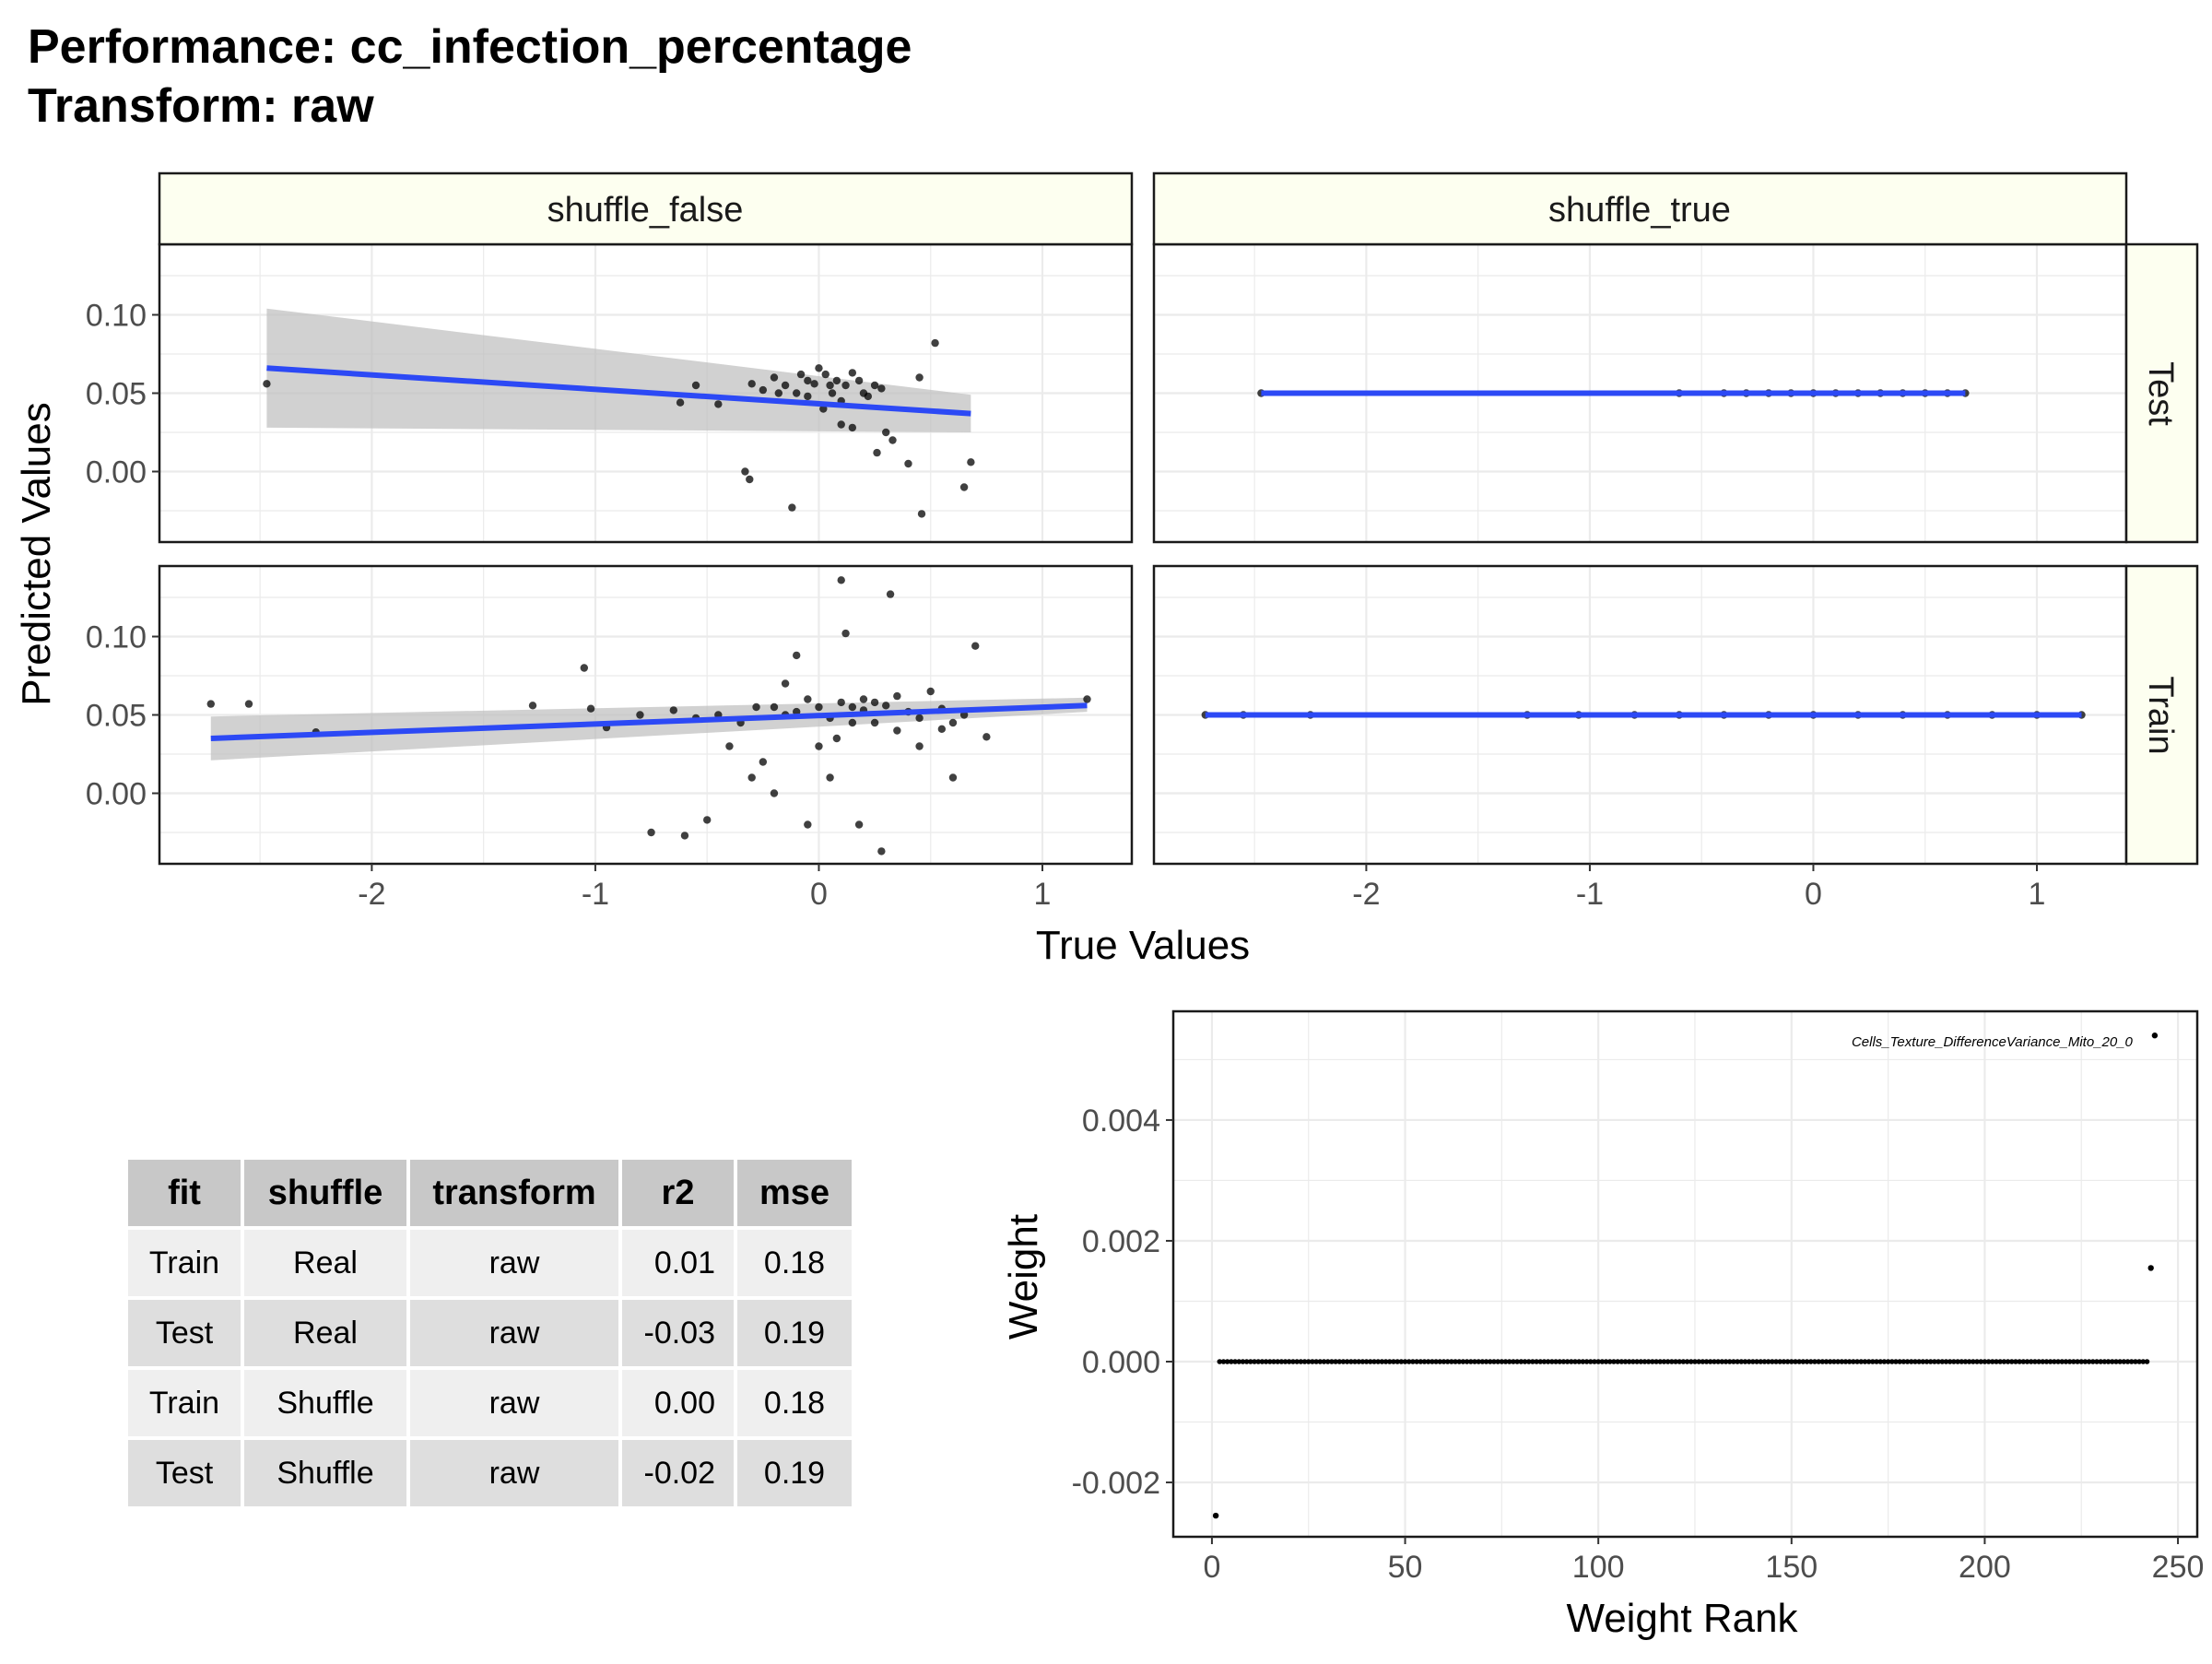 The width and height of the screenshot is (2212, 1664). I want to click on x-axis-title: True Values, so click(1143, 945).